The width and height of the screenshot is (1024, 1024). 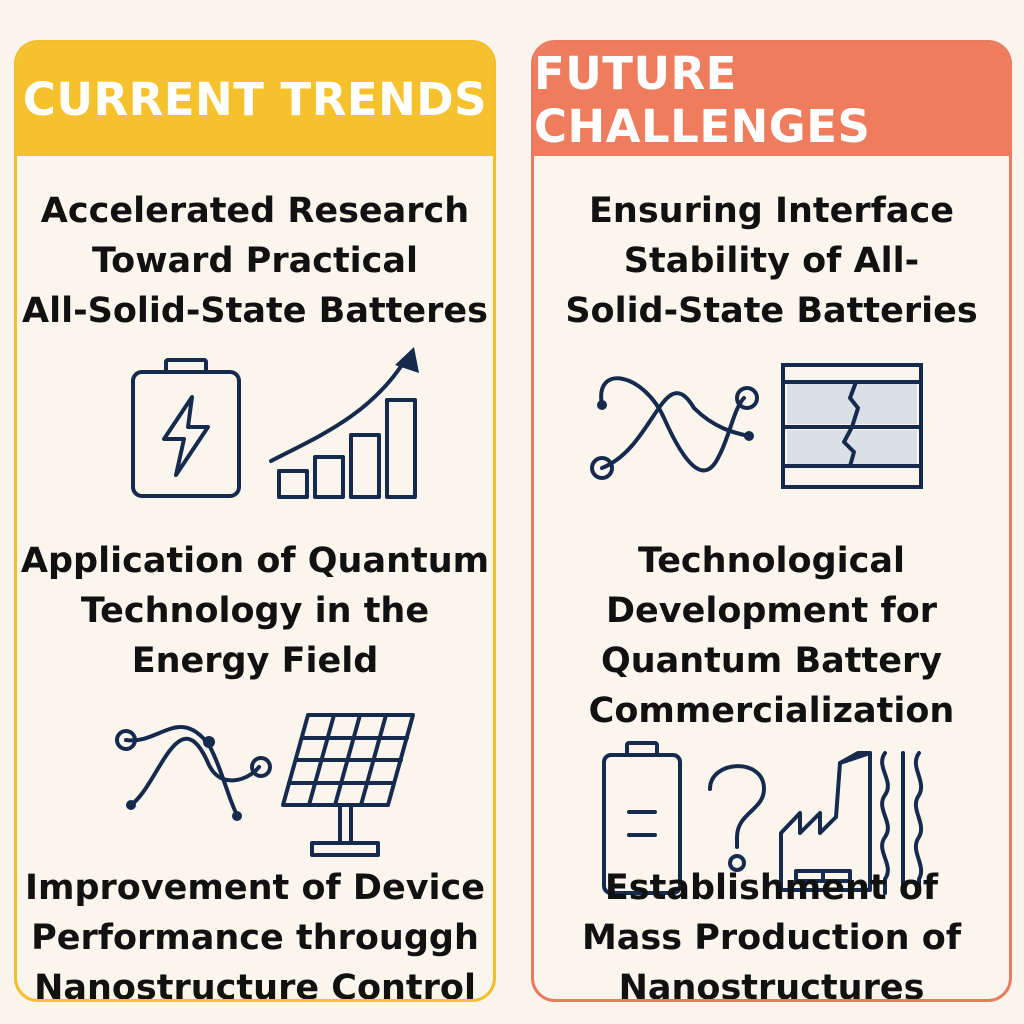 I want to click on cracked-layers-icon, so click(x=852, y=426).